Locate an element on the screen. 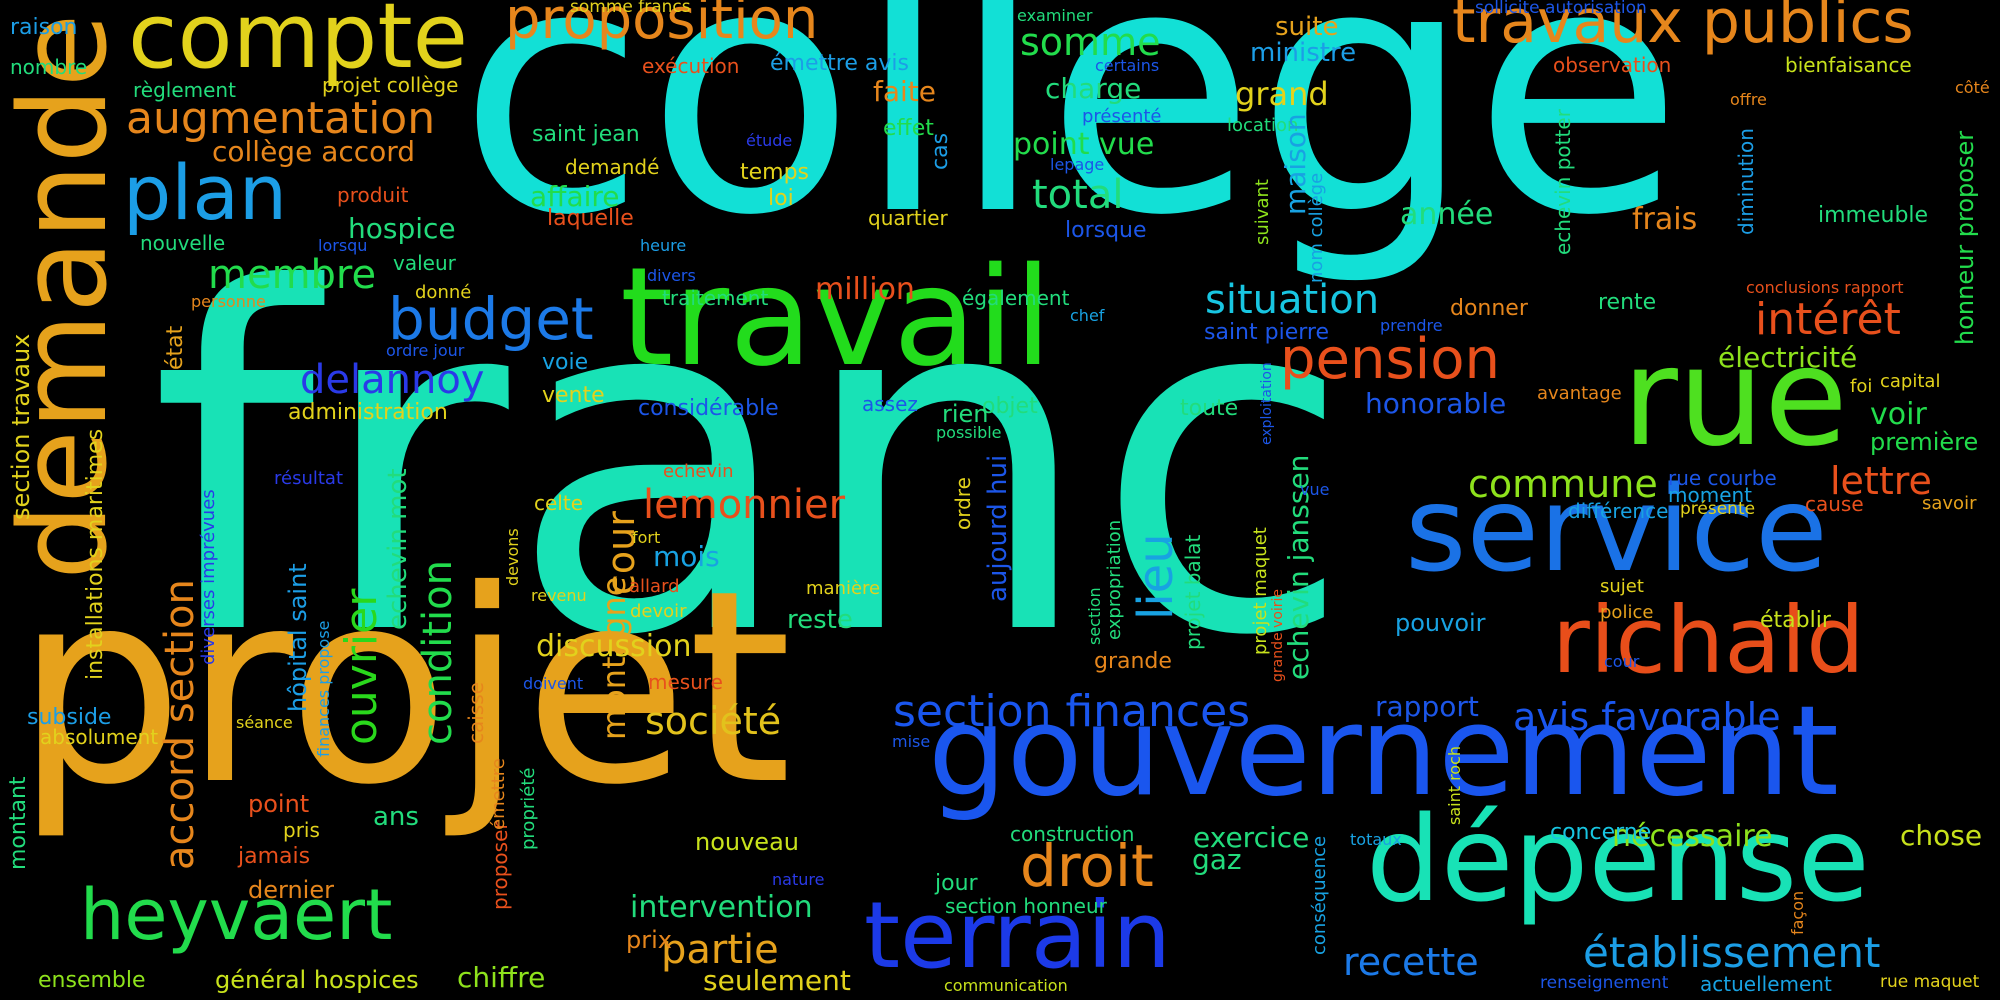 Image resolution: width=2000 pixels, height=1000 pixels. word: recette is located at coordinates (1411, 962).